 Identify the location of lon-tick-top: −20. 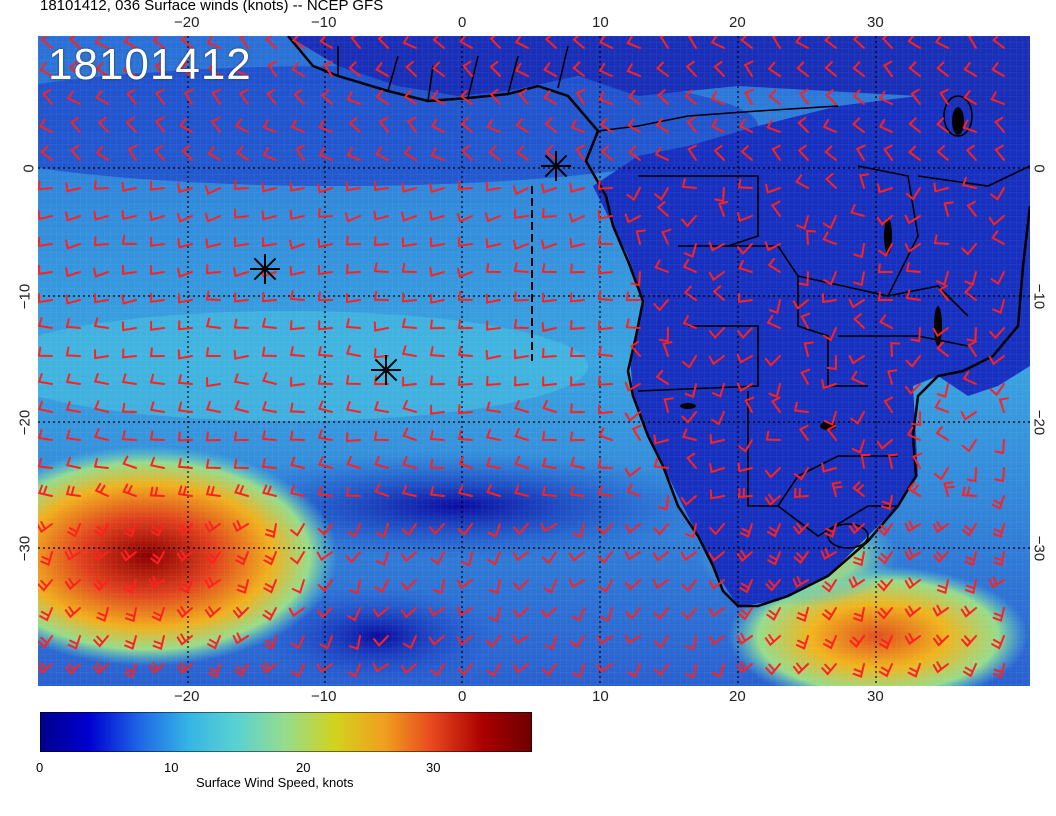
(187, 22).